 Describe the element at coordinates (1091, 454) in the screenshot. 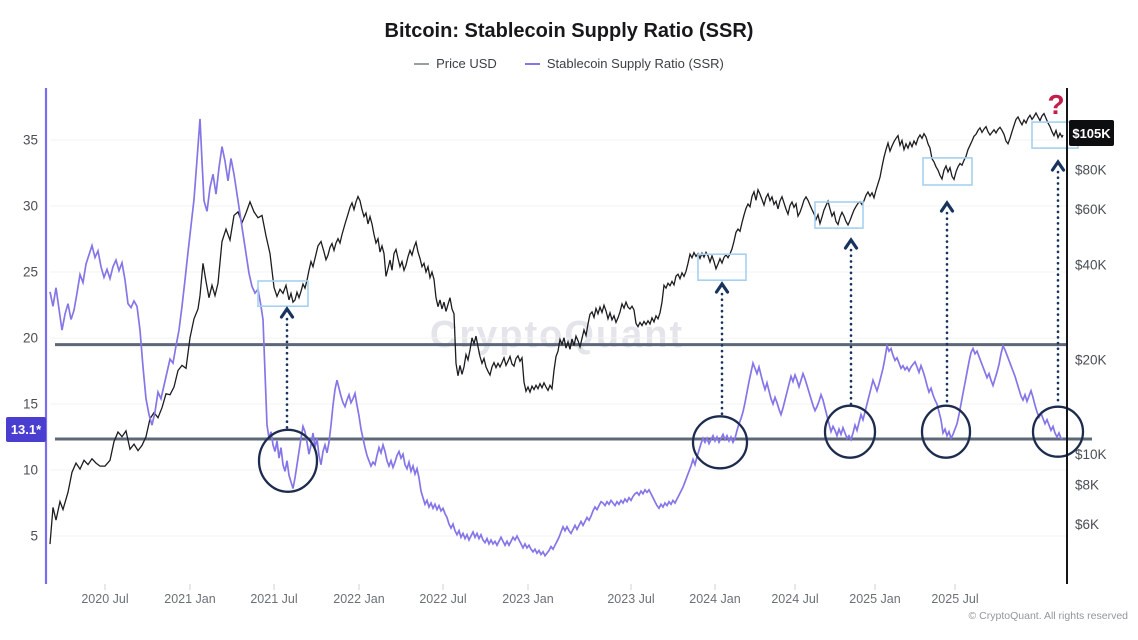

I see `right-axis-label: $10K` at that location.